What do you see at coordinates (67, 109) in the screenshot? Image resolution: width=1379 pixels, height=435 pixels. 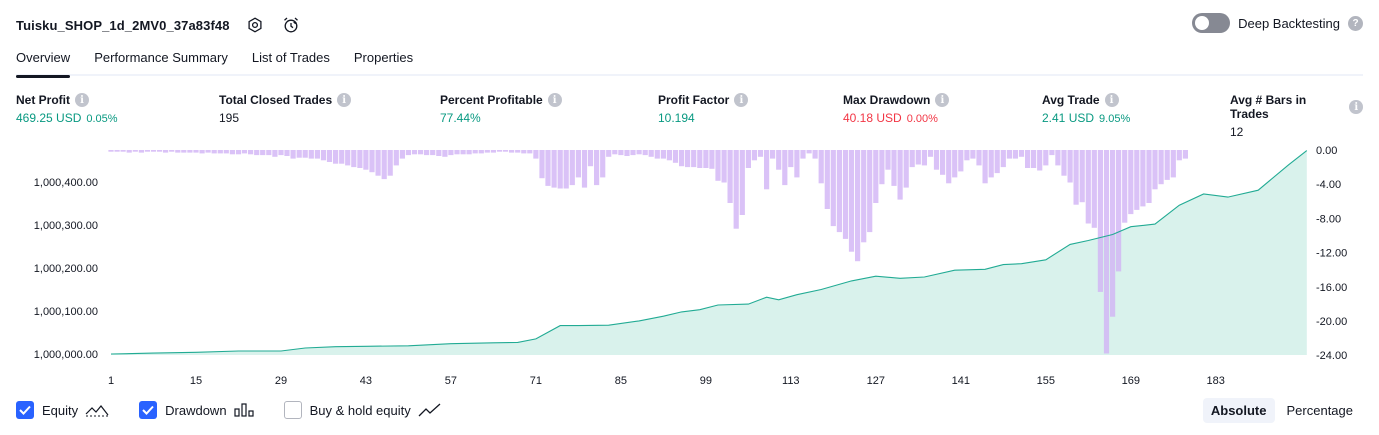 I see `stat-net-profit: Net Profit i 469.25 USD 0.05%` at bounding box center [67, 109].